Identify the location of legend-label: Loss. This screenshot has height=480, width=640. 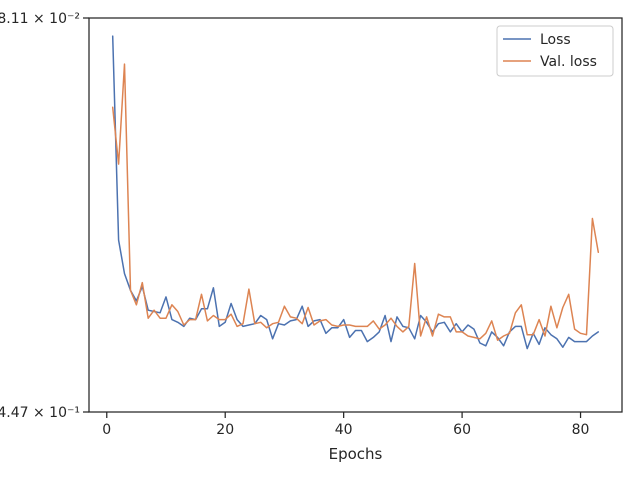
(555, 40).